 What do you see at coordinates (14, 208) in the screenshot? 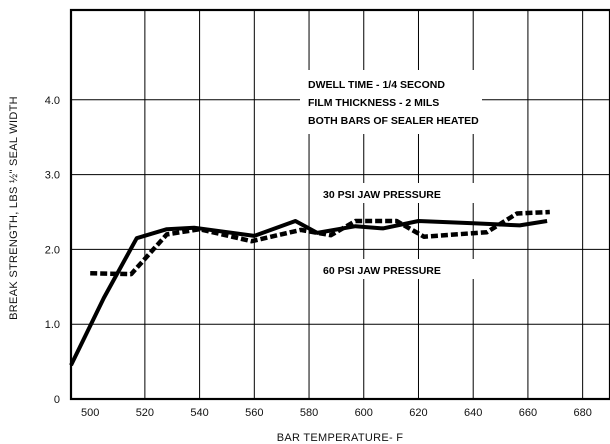
I see `y-axis-title: BREAK STRENGTH, LBS ½" SEAL WIDTH` at bounding box center [14, 208].